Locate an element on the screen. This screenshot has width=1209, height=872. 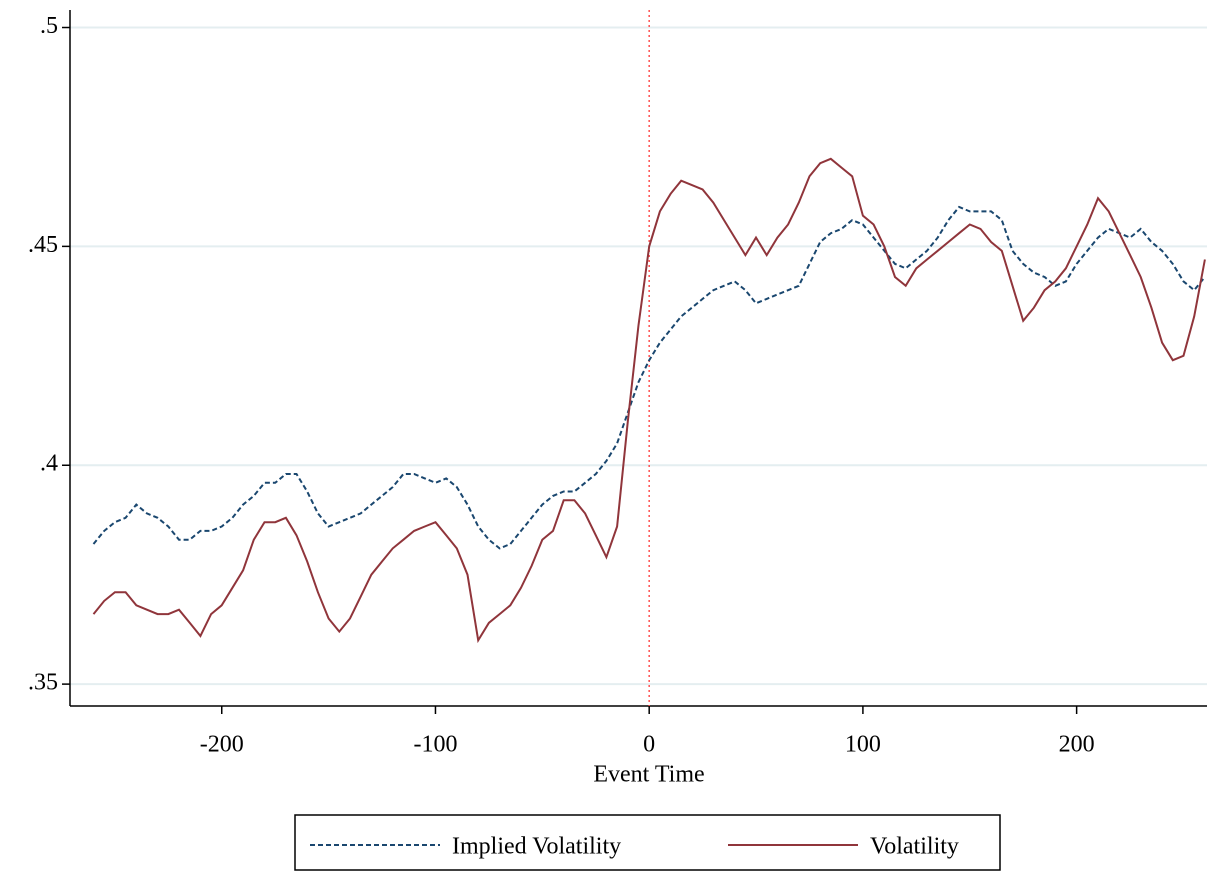
y-tick-label: .5 is located at coordinates (49, 26).